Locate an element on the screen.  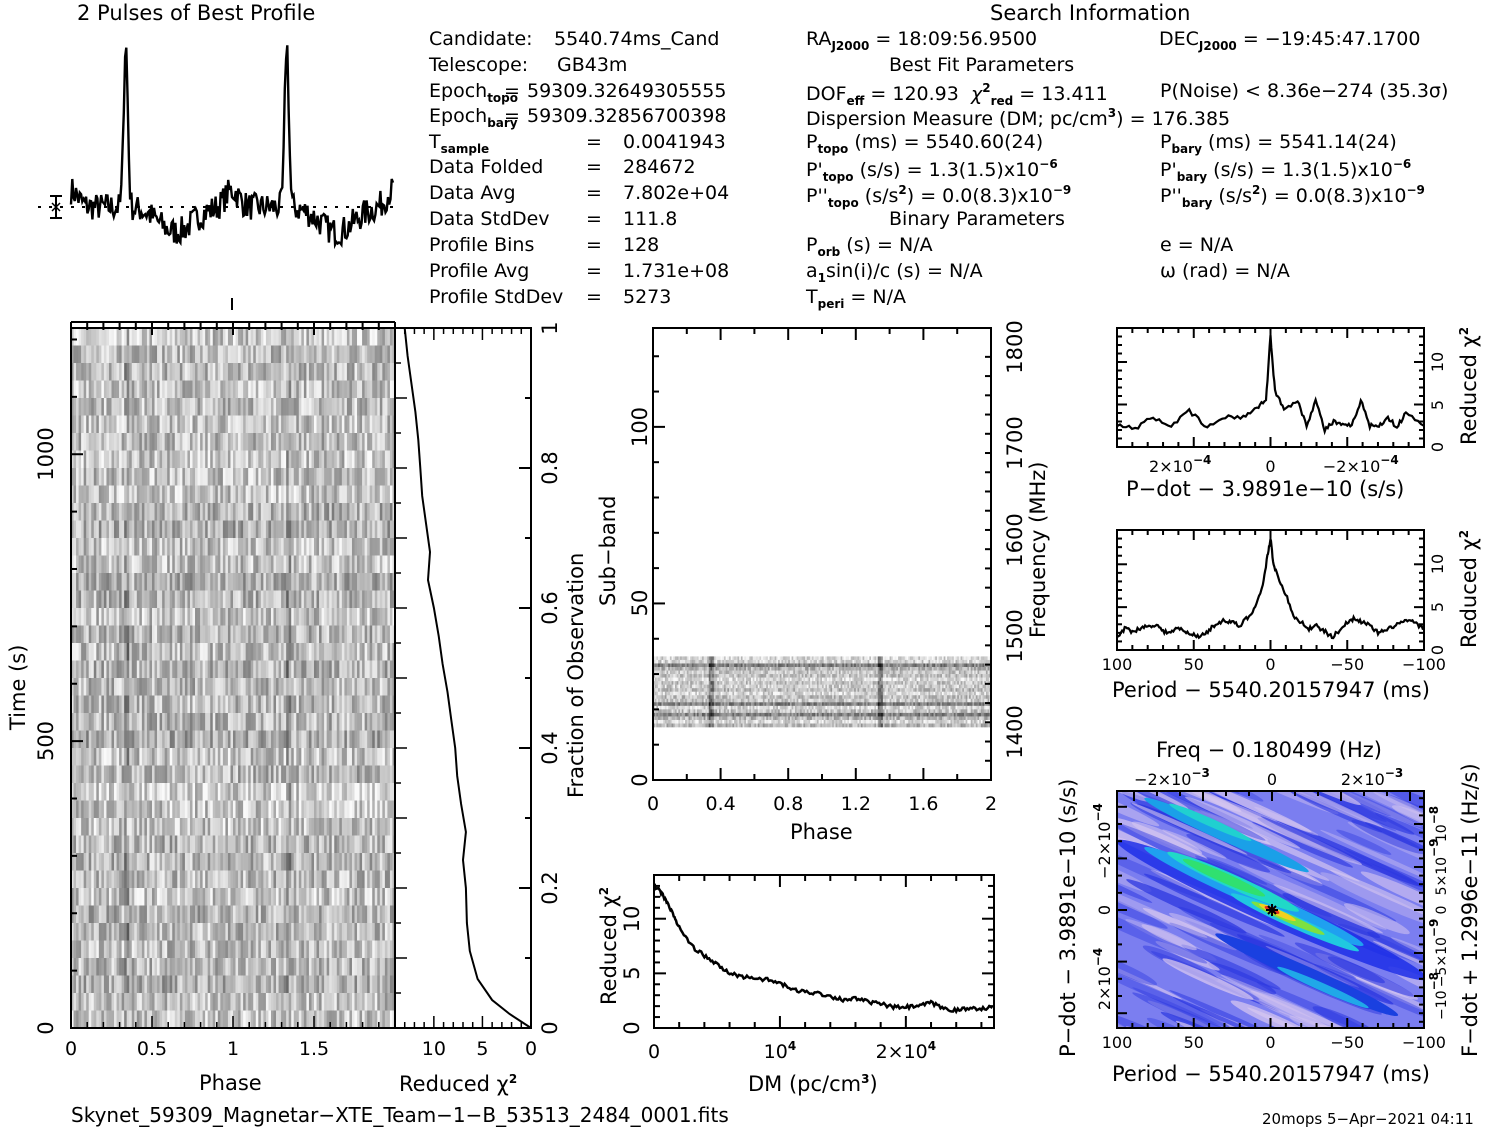
info-label: Epoch is located at coordinates (458, 91).